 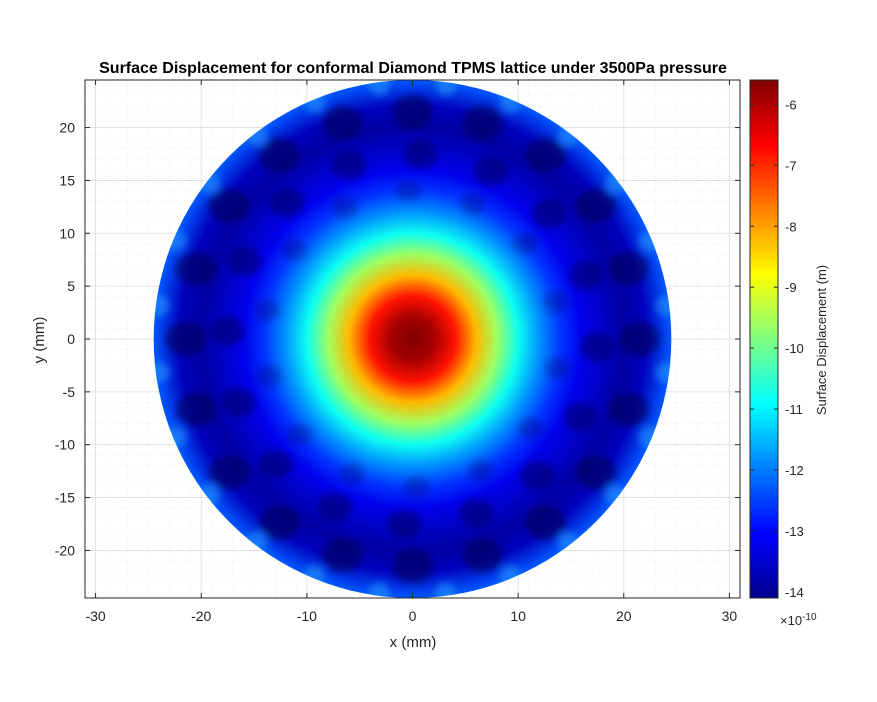 I want to click on colorbar-tick-label: -8, so click(x=791, y=226).